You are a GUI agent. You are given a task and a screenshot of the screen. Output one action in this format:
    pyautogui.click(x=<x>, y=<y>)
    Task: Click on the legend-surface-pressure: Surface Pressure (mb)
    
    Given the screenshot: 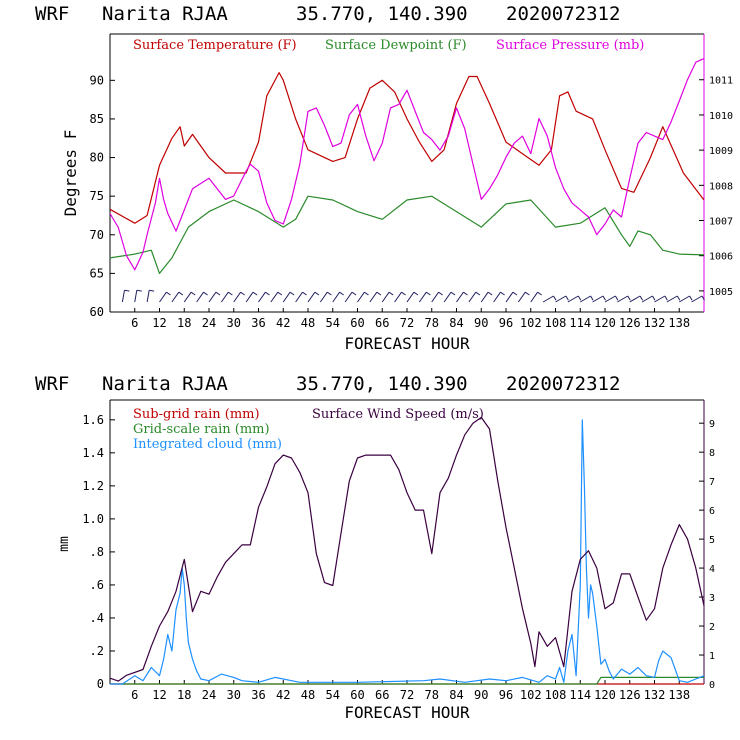 What is the action you would take?
    pyautogui.click(x=570, y=45)
    